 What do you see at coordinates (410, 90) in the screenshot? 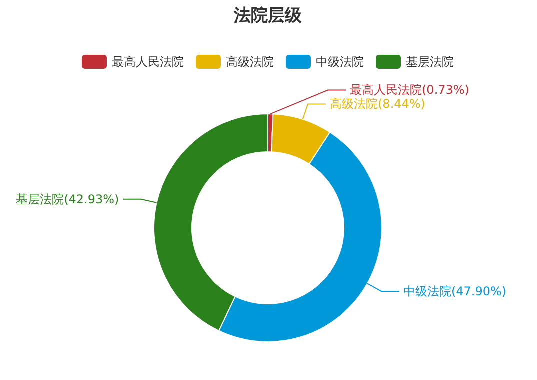
I see `category-label: 最高人民法院(0.73%)` at bounding box center [410, 90].